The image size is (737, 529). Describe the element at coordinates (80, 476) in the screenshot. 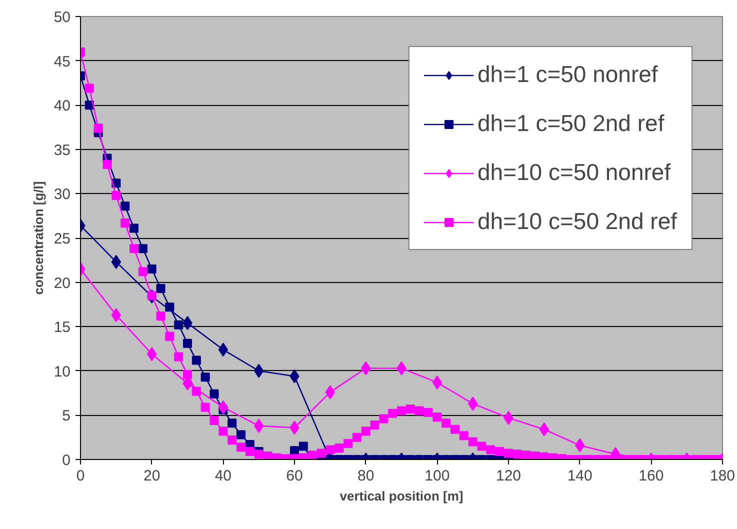

I see `x-tick-label: 0` at that location.